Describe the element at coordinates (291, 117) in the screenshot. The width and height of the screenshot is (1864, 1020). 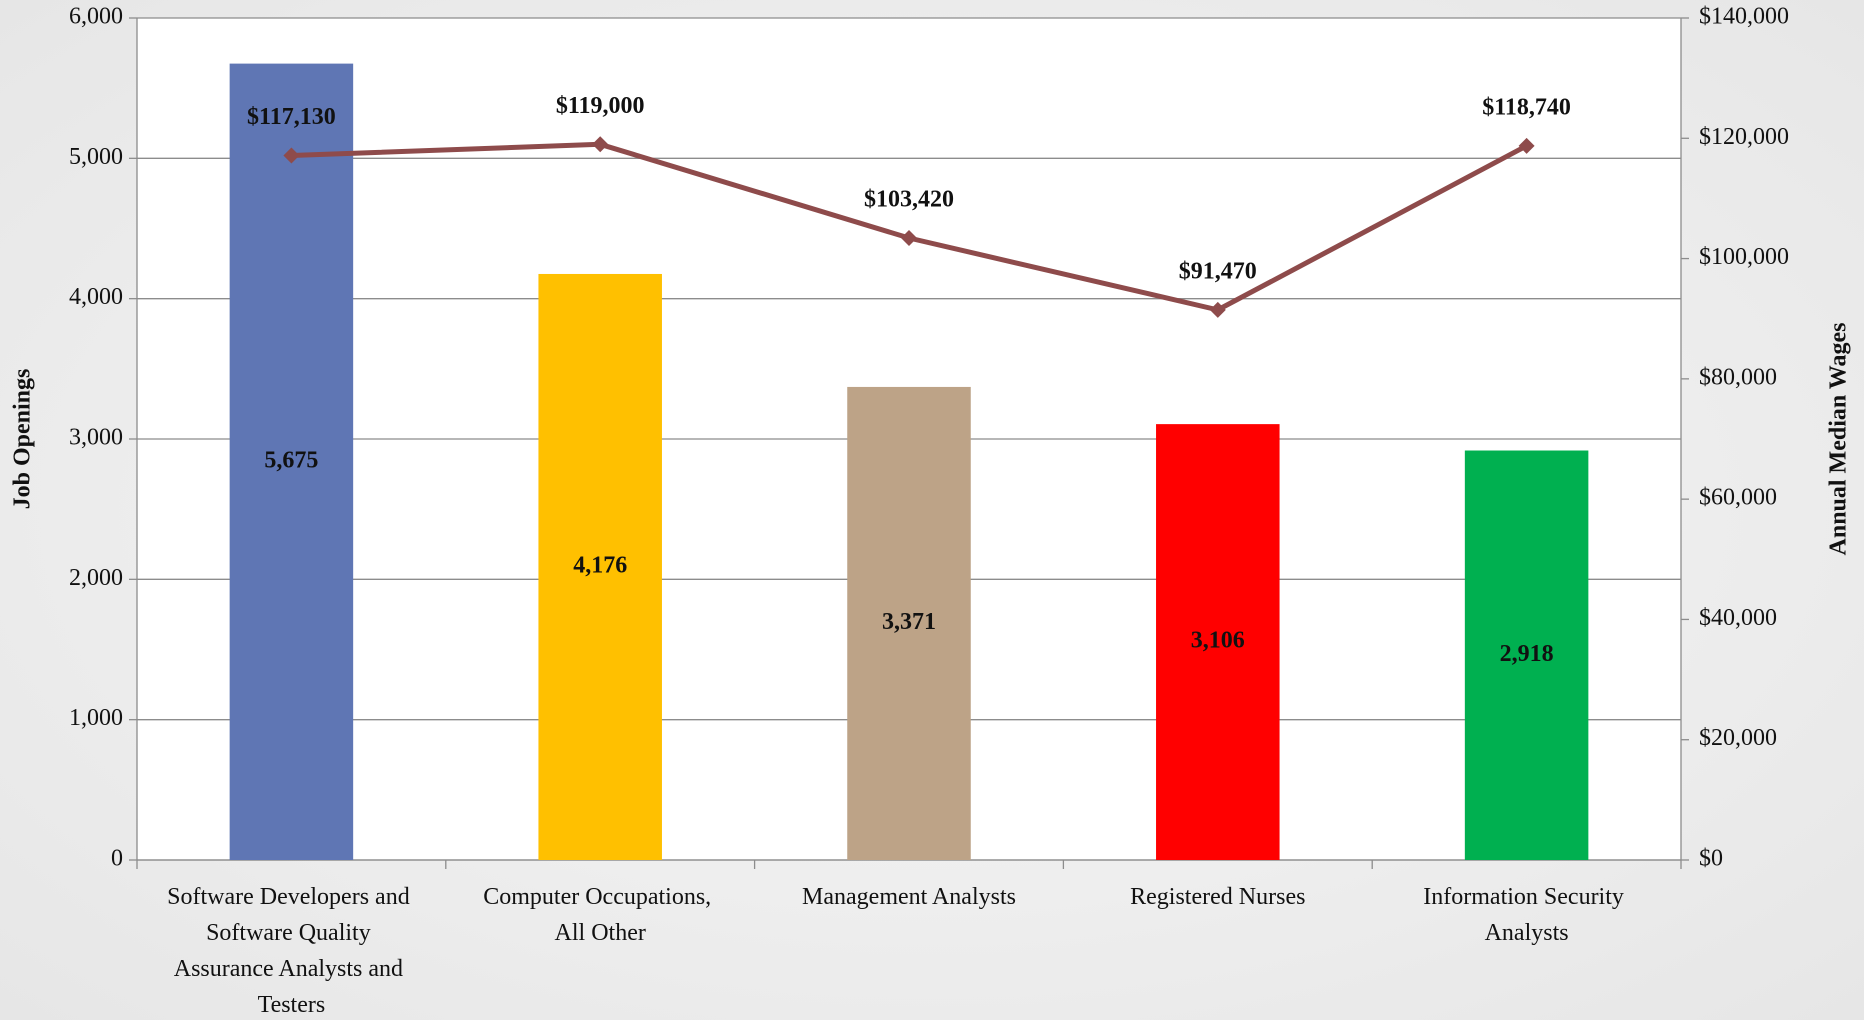
I see `line-value-label: $117,130` at that location.